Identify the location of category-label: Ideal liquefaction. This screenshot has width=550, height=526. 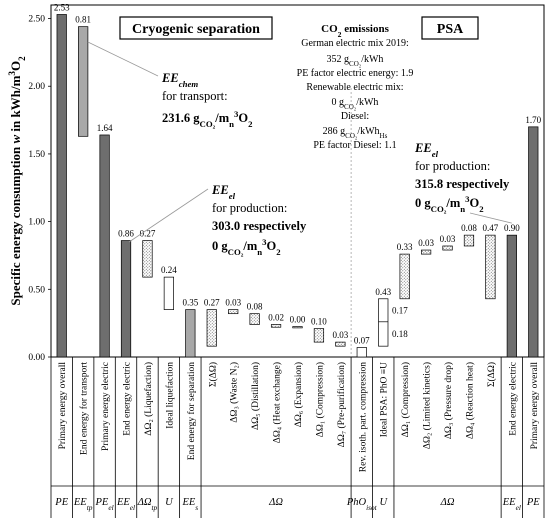
(169, 395).